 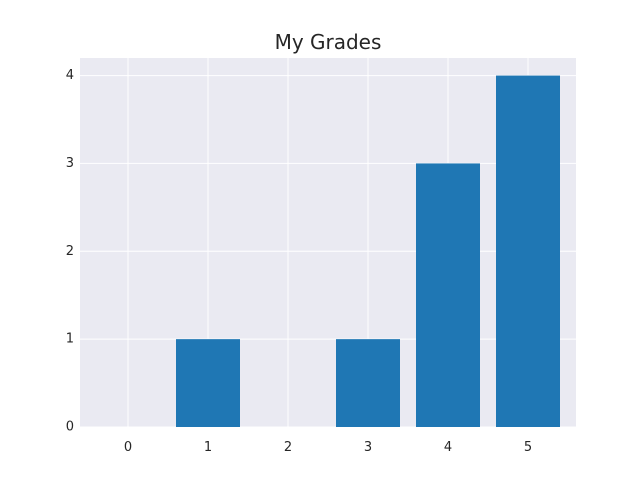 What do you see at coordinates (368, 447) in the screenshot?
I see `x-tick-label: 3` at bounding box center [368, 447].